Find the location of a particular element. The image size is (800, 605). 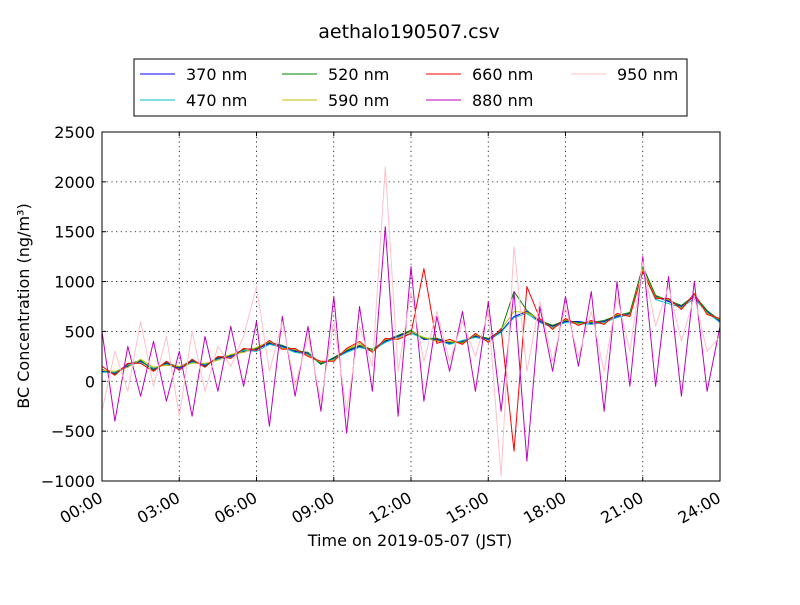

legend-label-590-nm: 590 nm is located at coordinates (358, 100).